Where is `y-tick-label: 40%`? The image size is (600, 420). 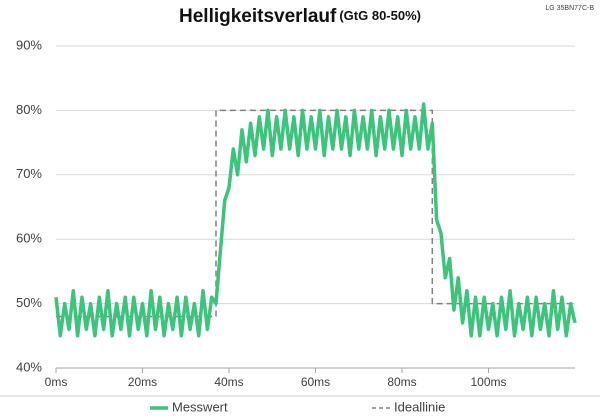 y-tick-label: 40% is located at coordinates (29, 366).